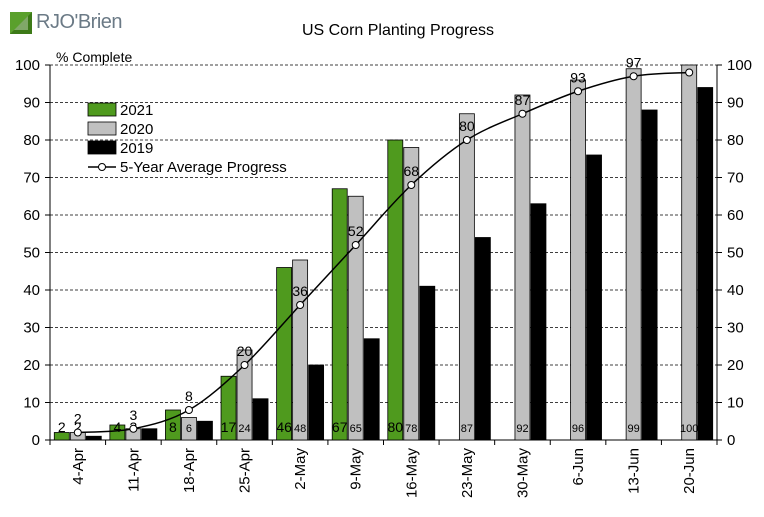  Describe the element at coordinates (189, 470) in the screenshot. I see `x-tick-label: 18-Apr` at that location.